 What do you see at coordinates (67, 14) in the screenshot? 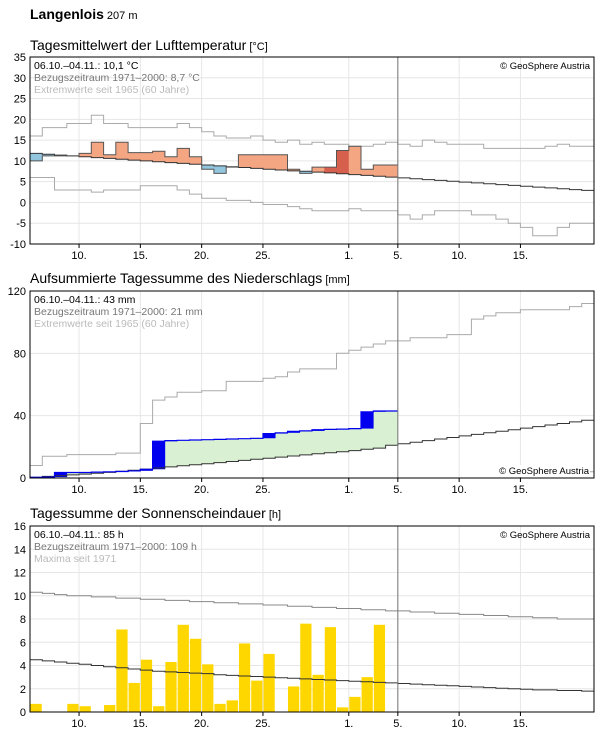
I see `station-name: Langenlois` at bounding box center [67, 14].